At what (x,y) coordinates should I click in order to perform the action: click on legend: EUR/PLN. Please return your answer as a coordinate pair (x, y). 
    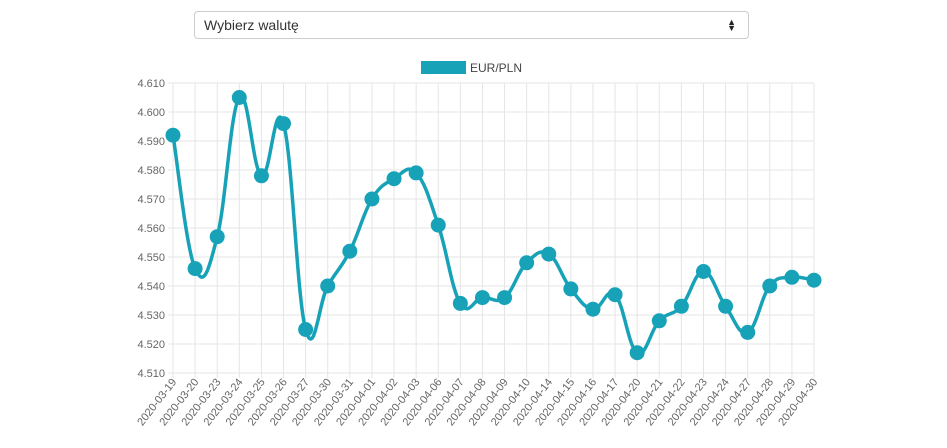
    Looking at the image, I should click on (471, 68).